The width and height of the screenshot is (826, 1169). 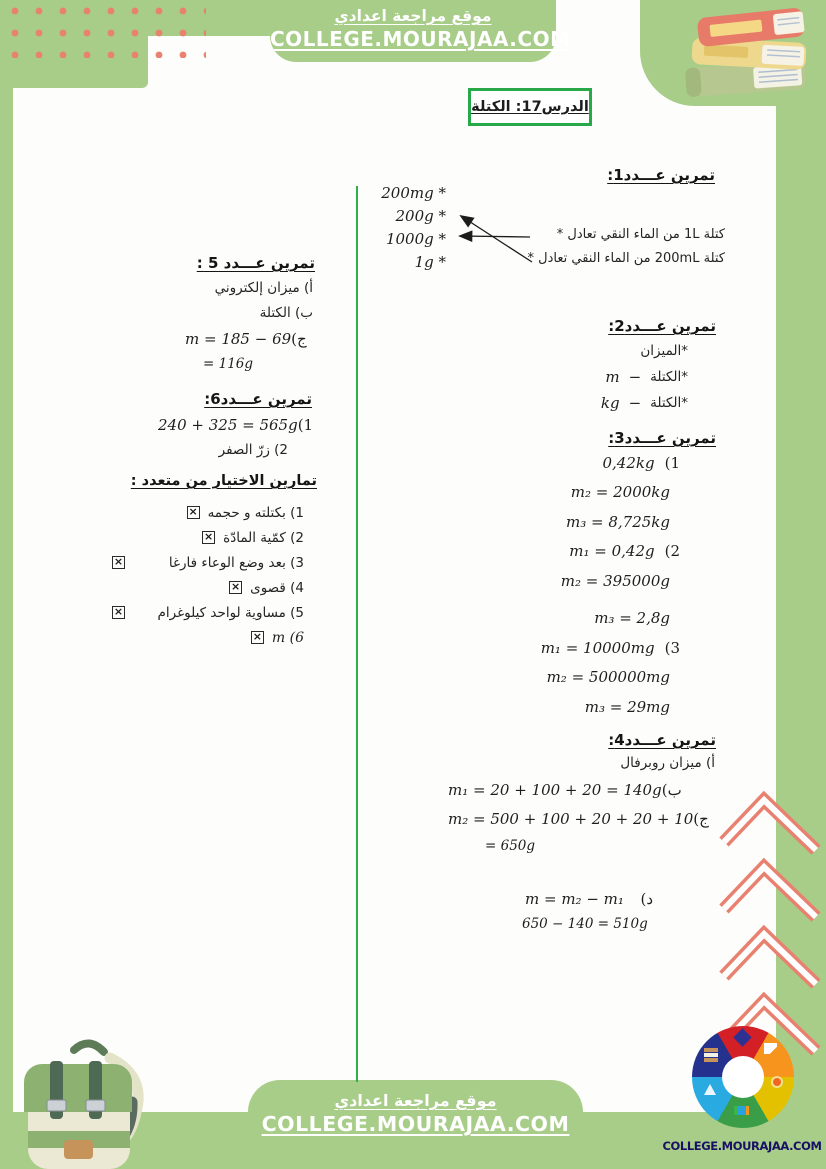 I want to click on mcq-item: 3) بعد وضع الوعاء فارغا ×, so click(x=208, y=562).